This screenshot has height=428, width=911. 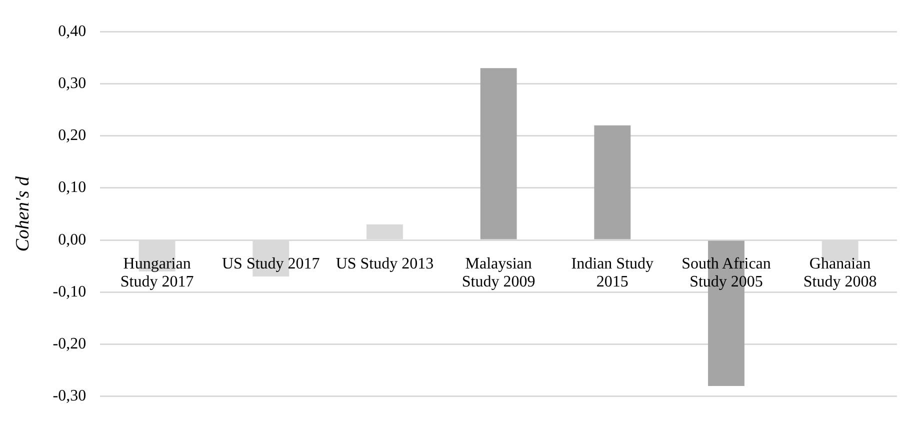 What do you see at coordinates (72, 83) in the screenshot?
I see `y-tick-label: 0,30` at bounding box center [72, 83].